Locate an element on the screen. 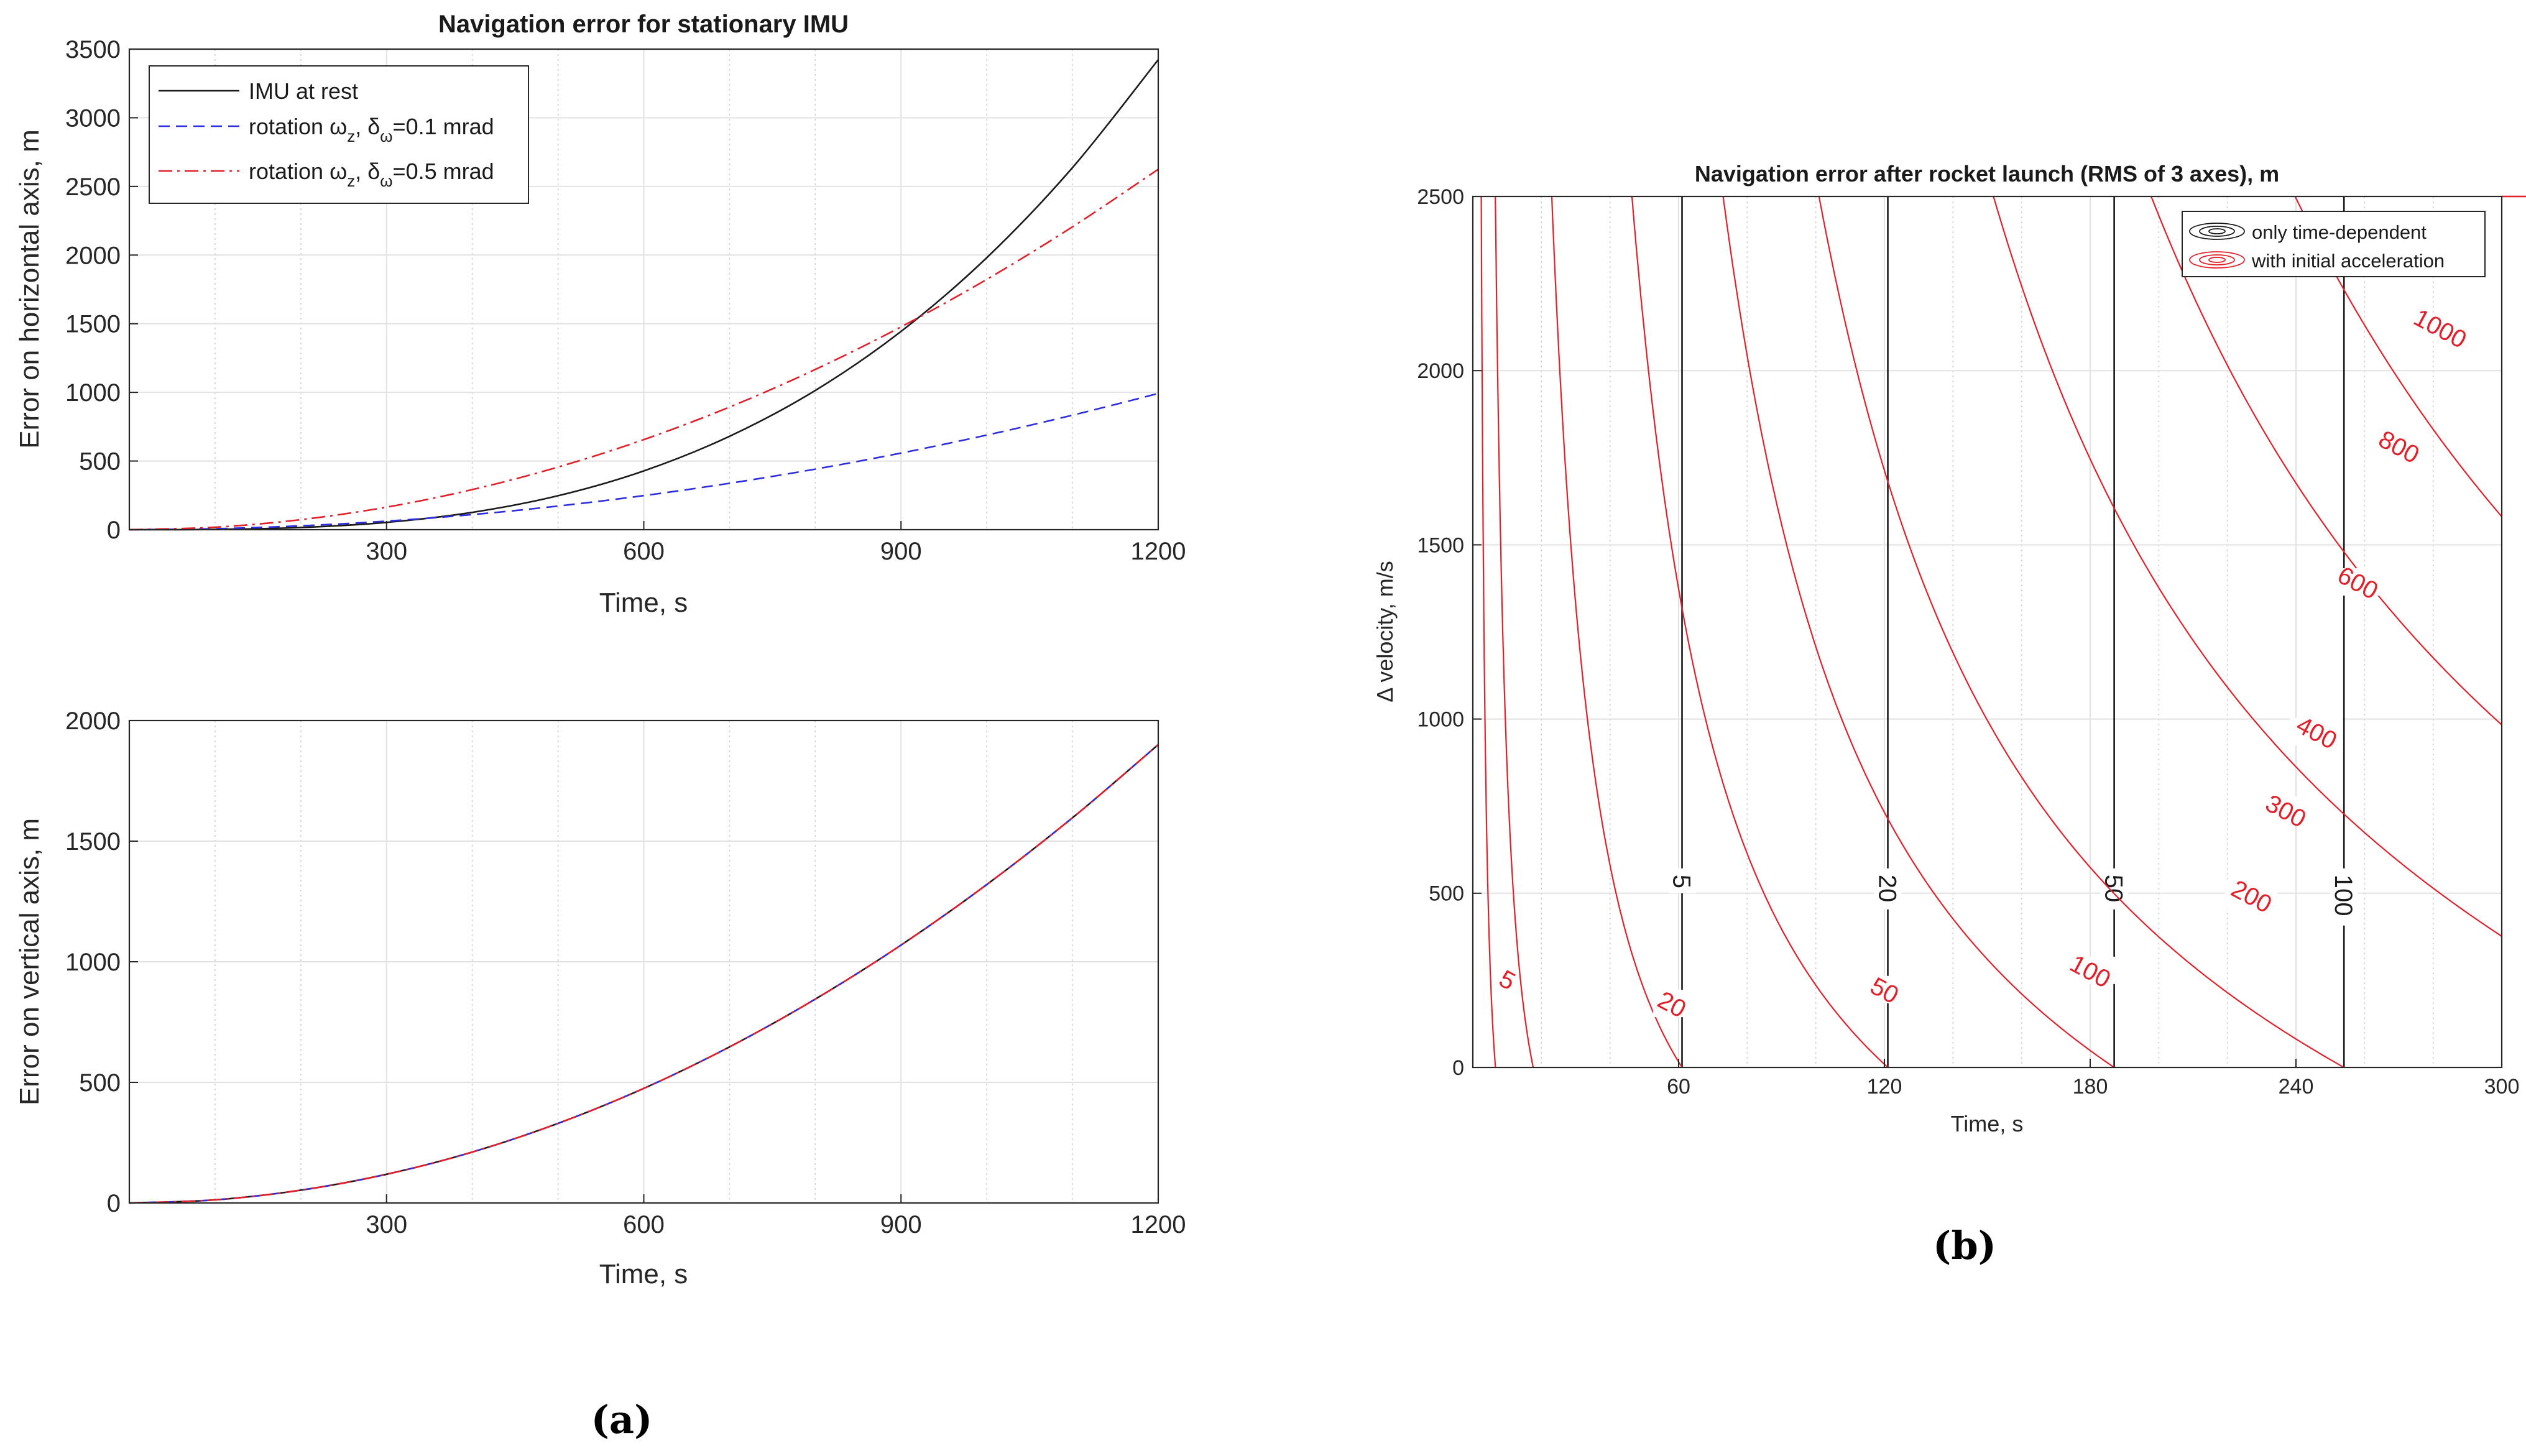  y-axis-label: Error on vertical axis, m is located at coordinates (29, 961).